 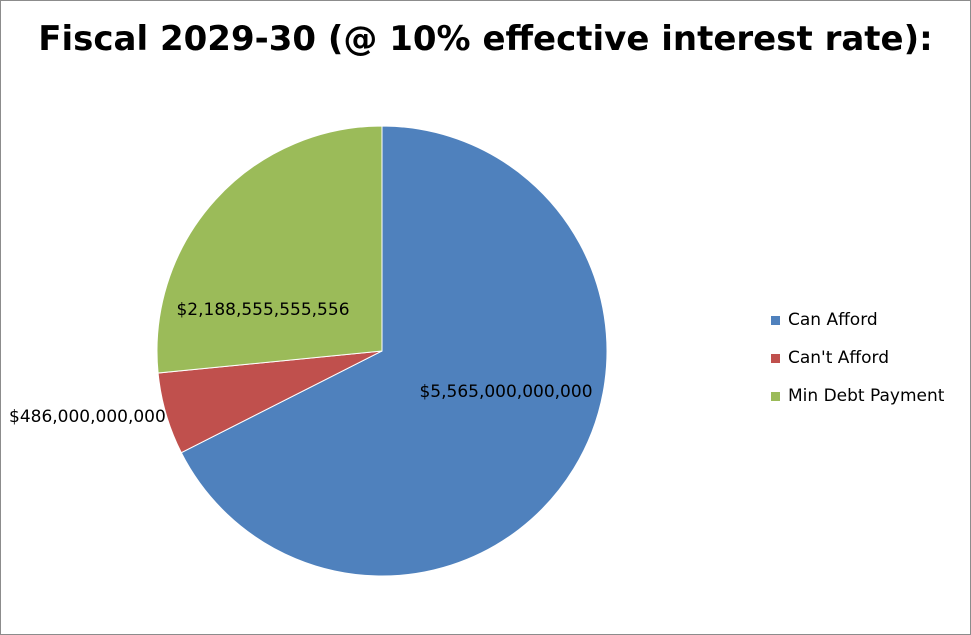 I want to click on data-label-min-debt-payment: $2,188,555,555,556, so click(x=262, y=310).